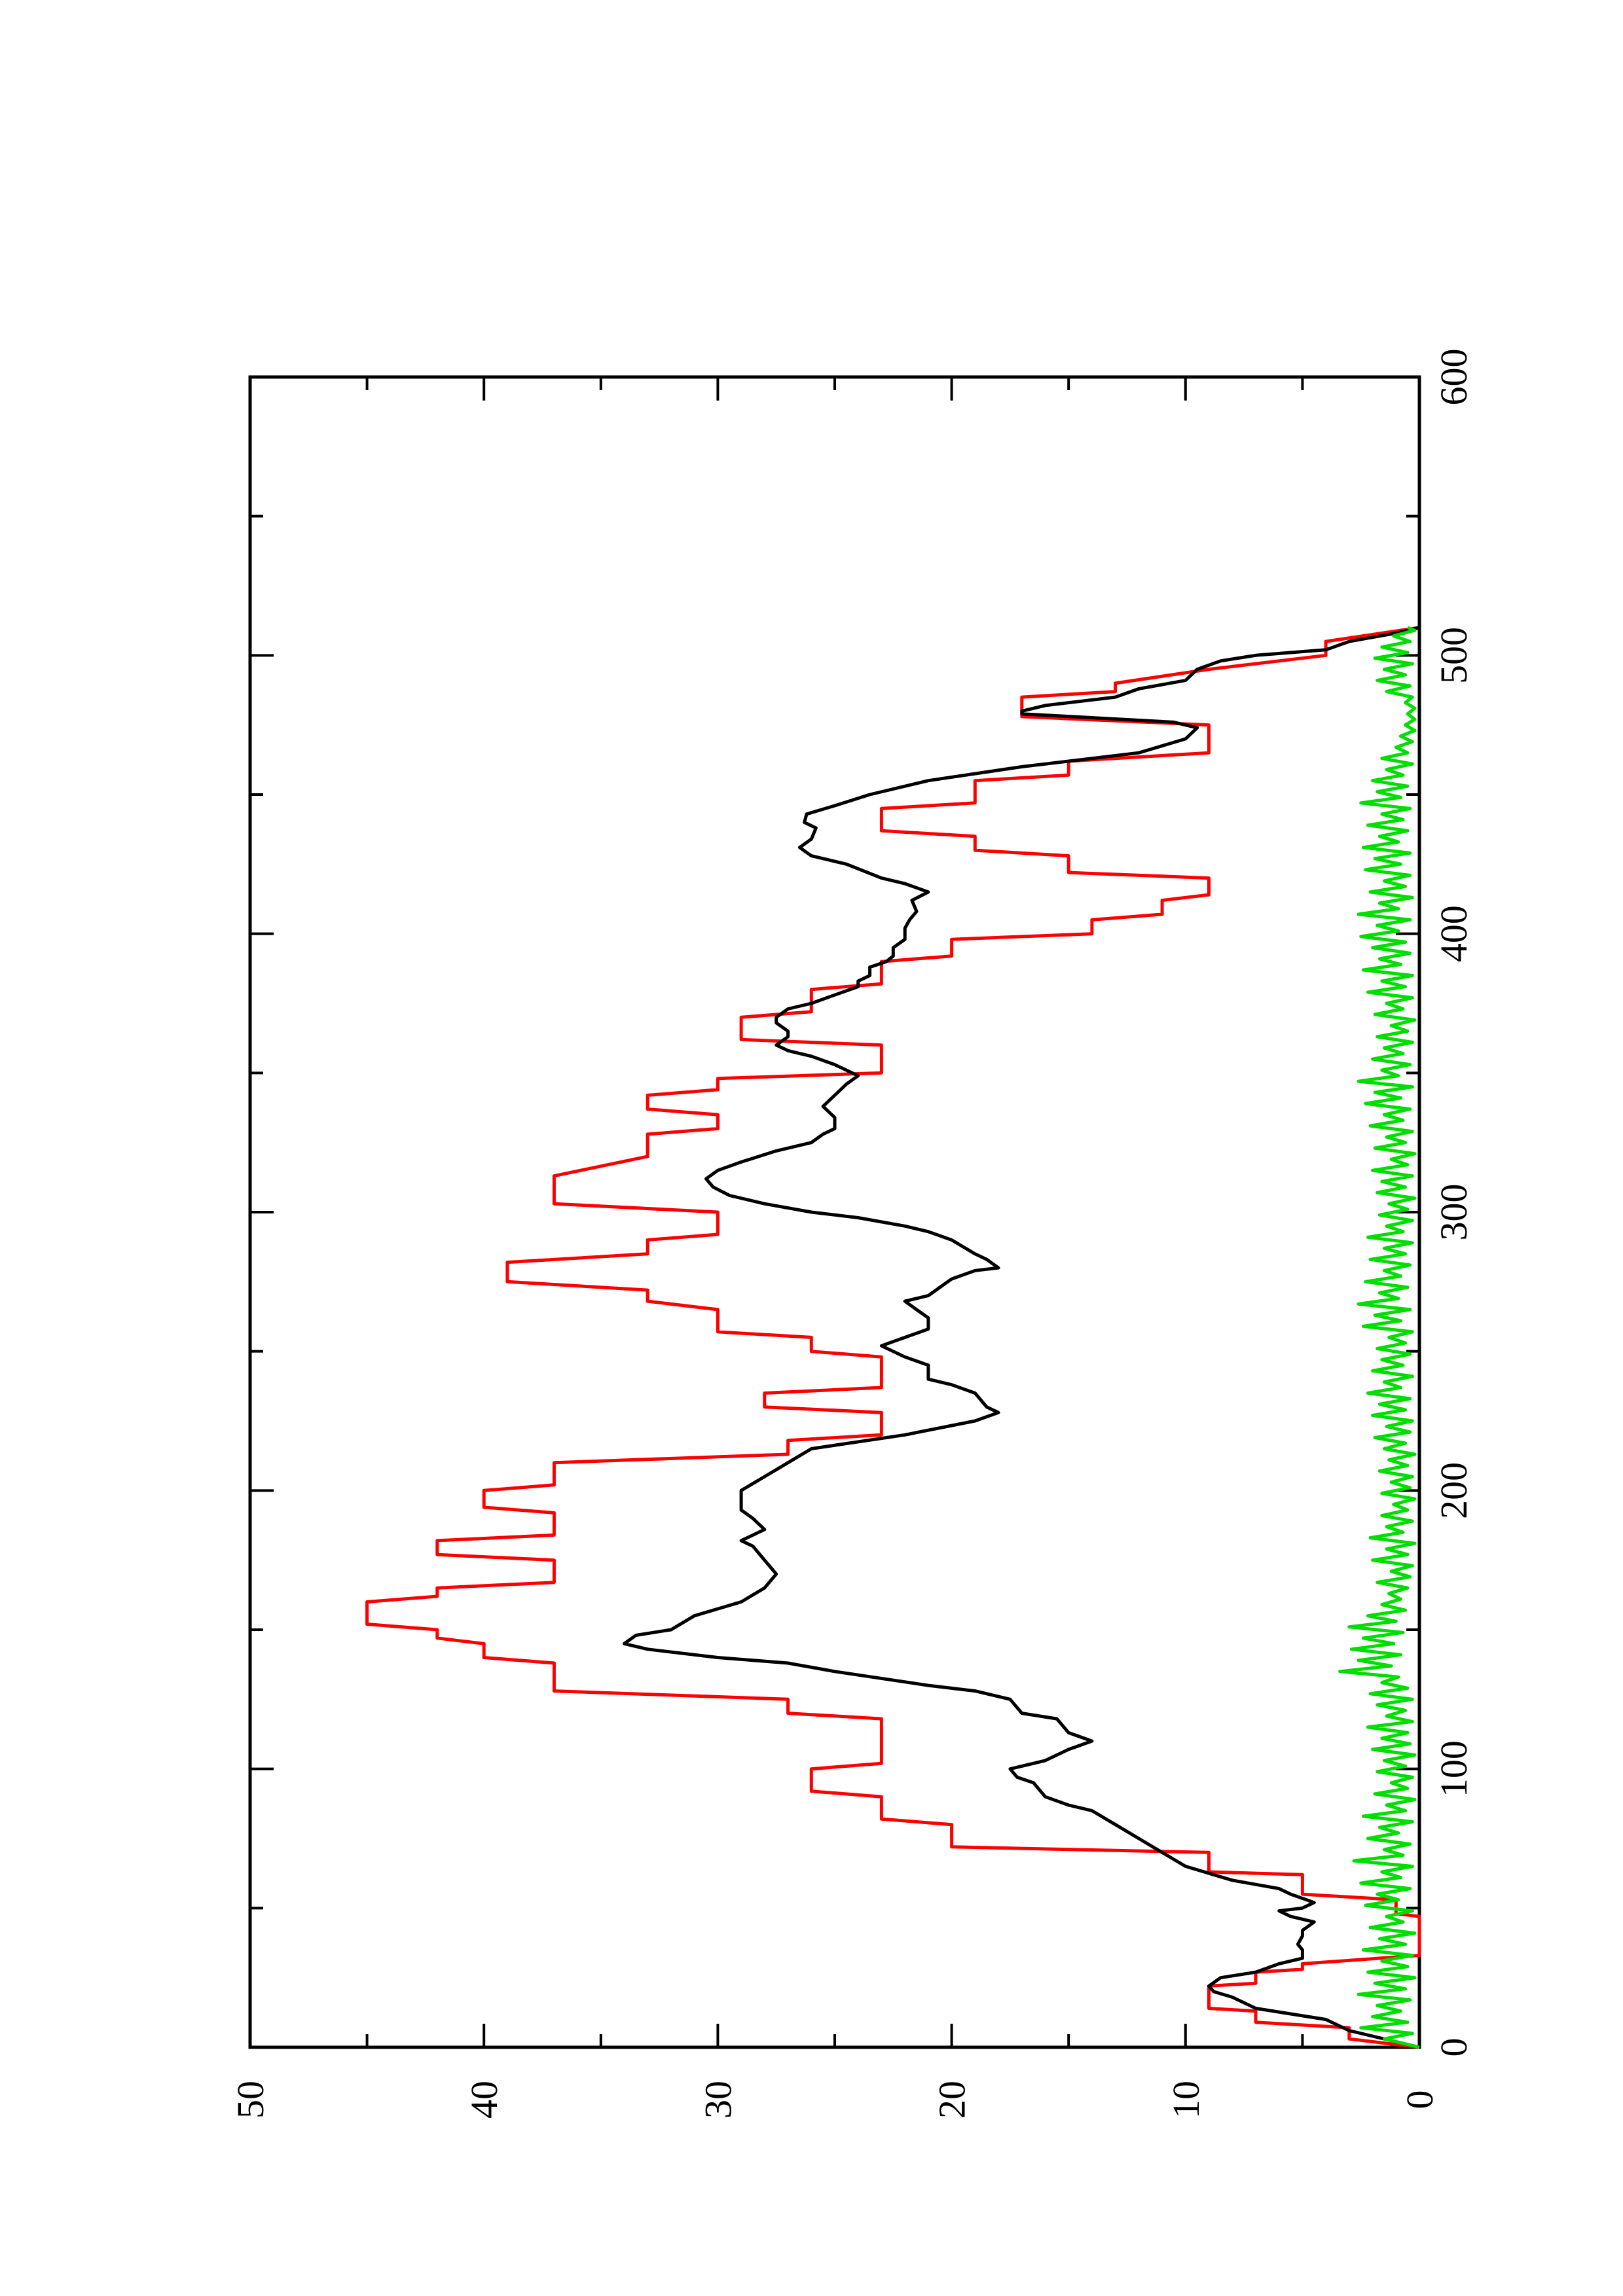 This screenshot has width=1623, height=2296. I want to click on y-tick-label: 50, so click(250, 2100).